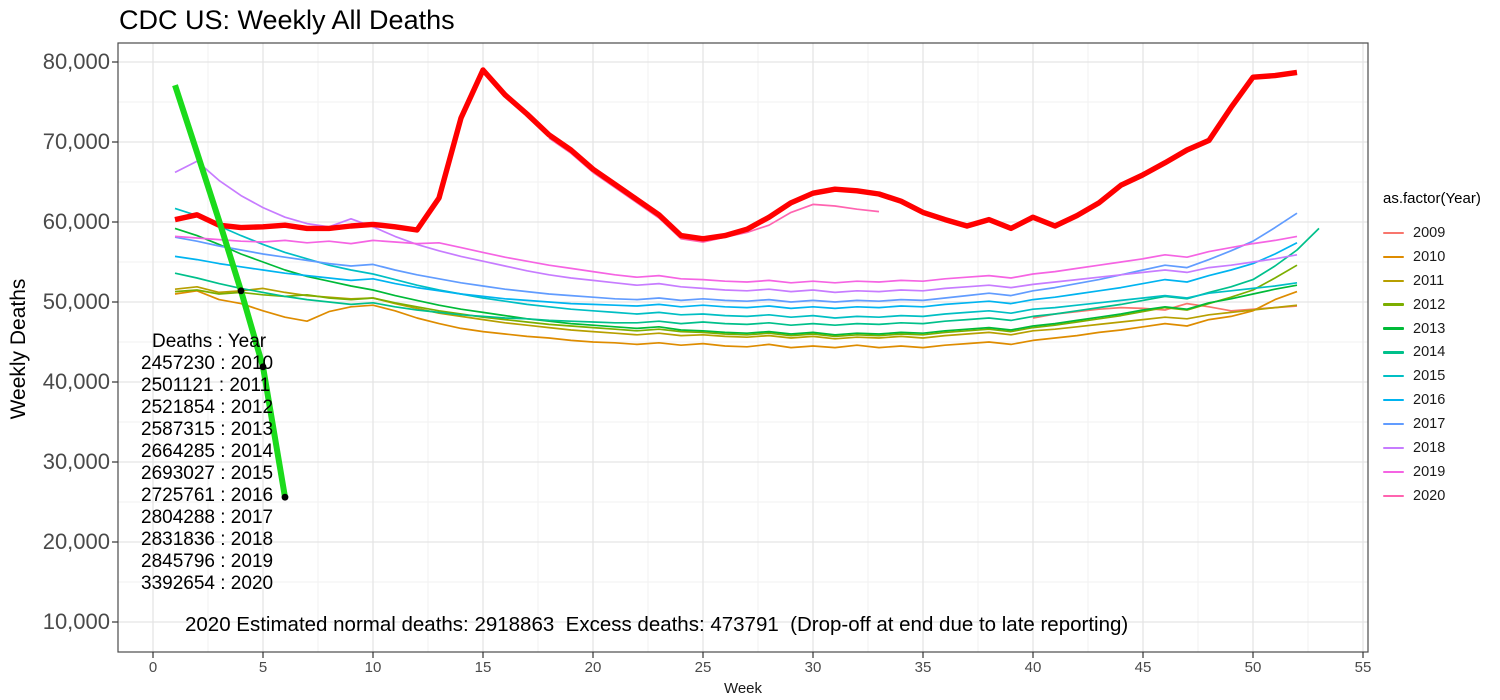 This screenshot has width=1500, height=700. I want to click on x-tick-label: 30, so click(813, 667).